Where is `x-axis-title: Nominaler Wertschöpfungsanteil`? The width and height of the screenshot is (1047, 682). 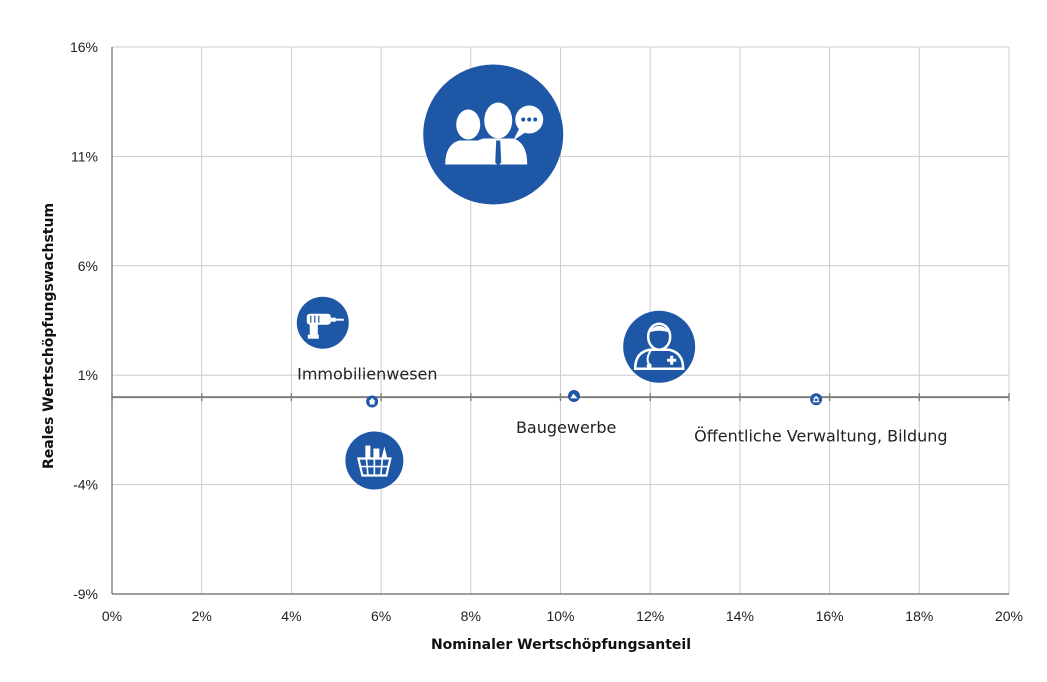
x-axis-title: Nominaler Wertschöpfungsanteil is located at coordinates (561, 645).